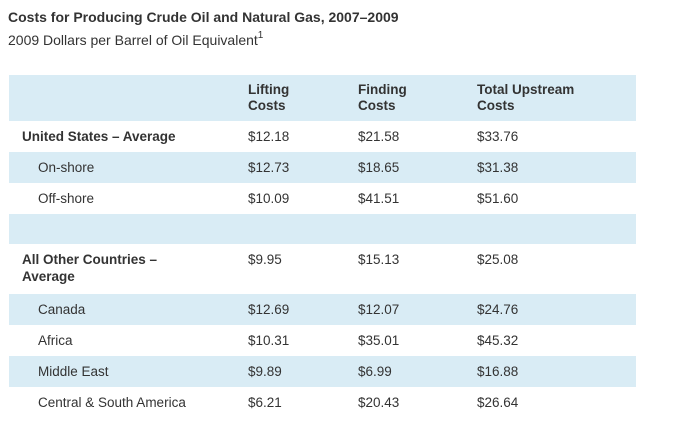 This screenshot has height=448, width=680. I want to click on footnote-marker: 1, so click(260, 36).